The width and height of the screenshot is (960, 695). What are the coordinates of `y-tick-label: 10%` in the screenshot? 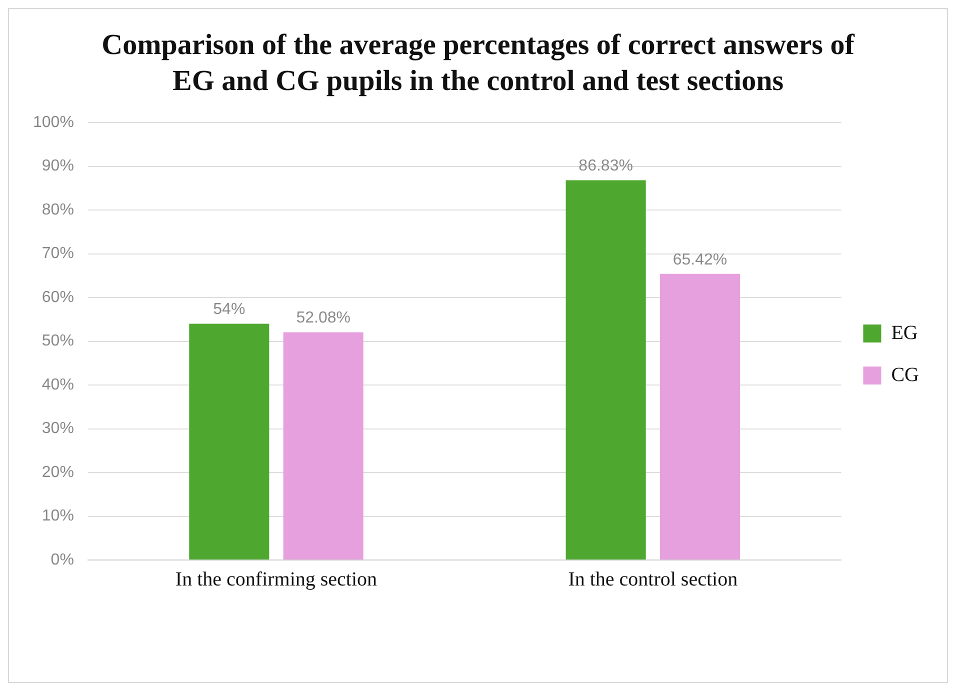 It's located at (58, 516).